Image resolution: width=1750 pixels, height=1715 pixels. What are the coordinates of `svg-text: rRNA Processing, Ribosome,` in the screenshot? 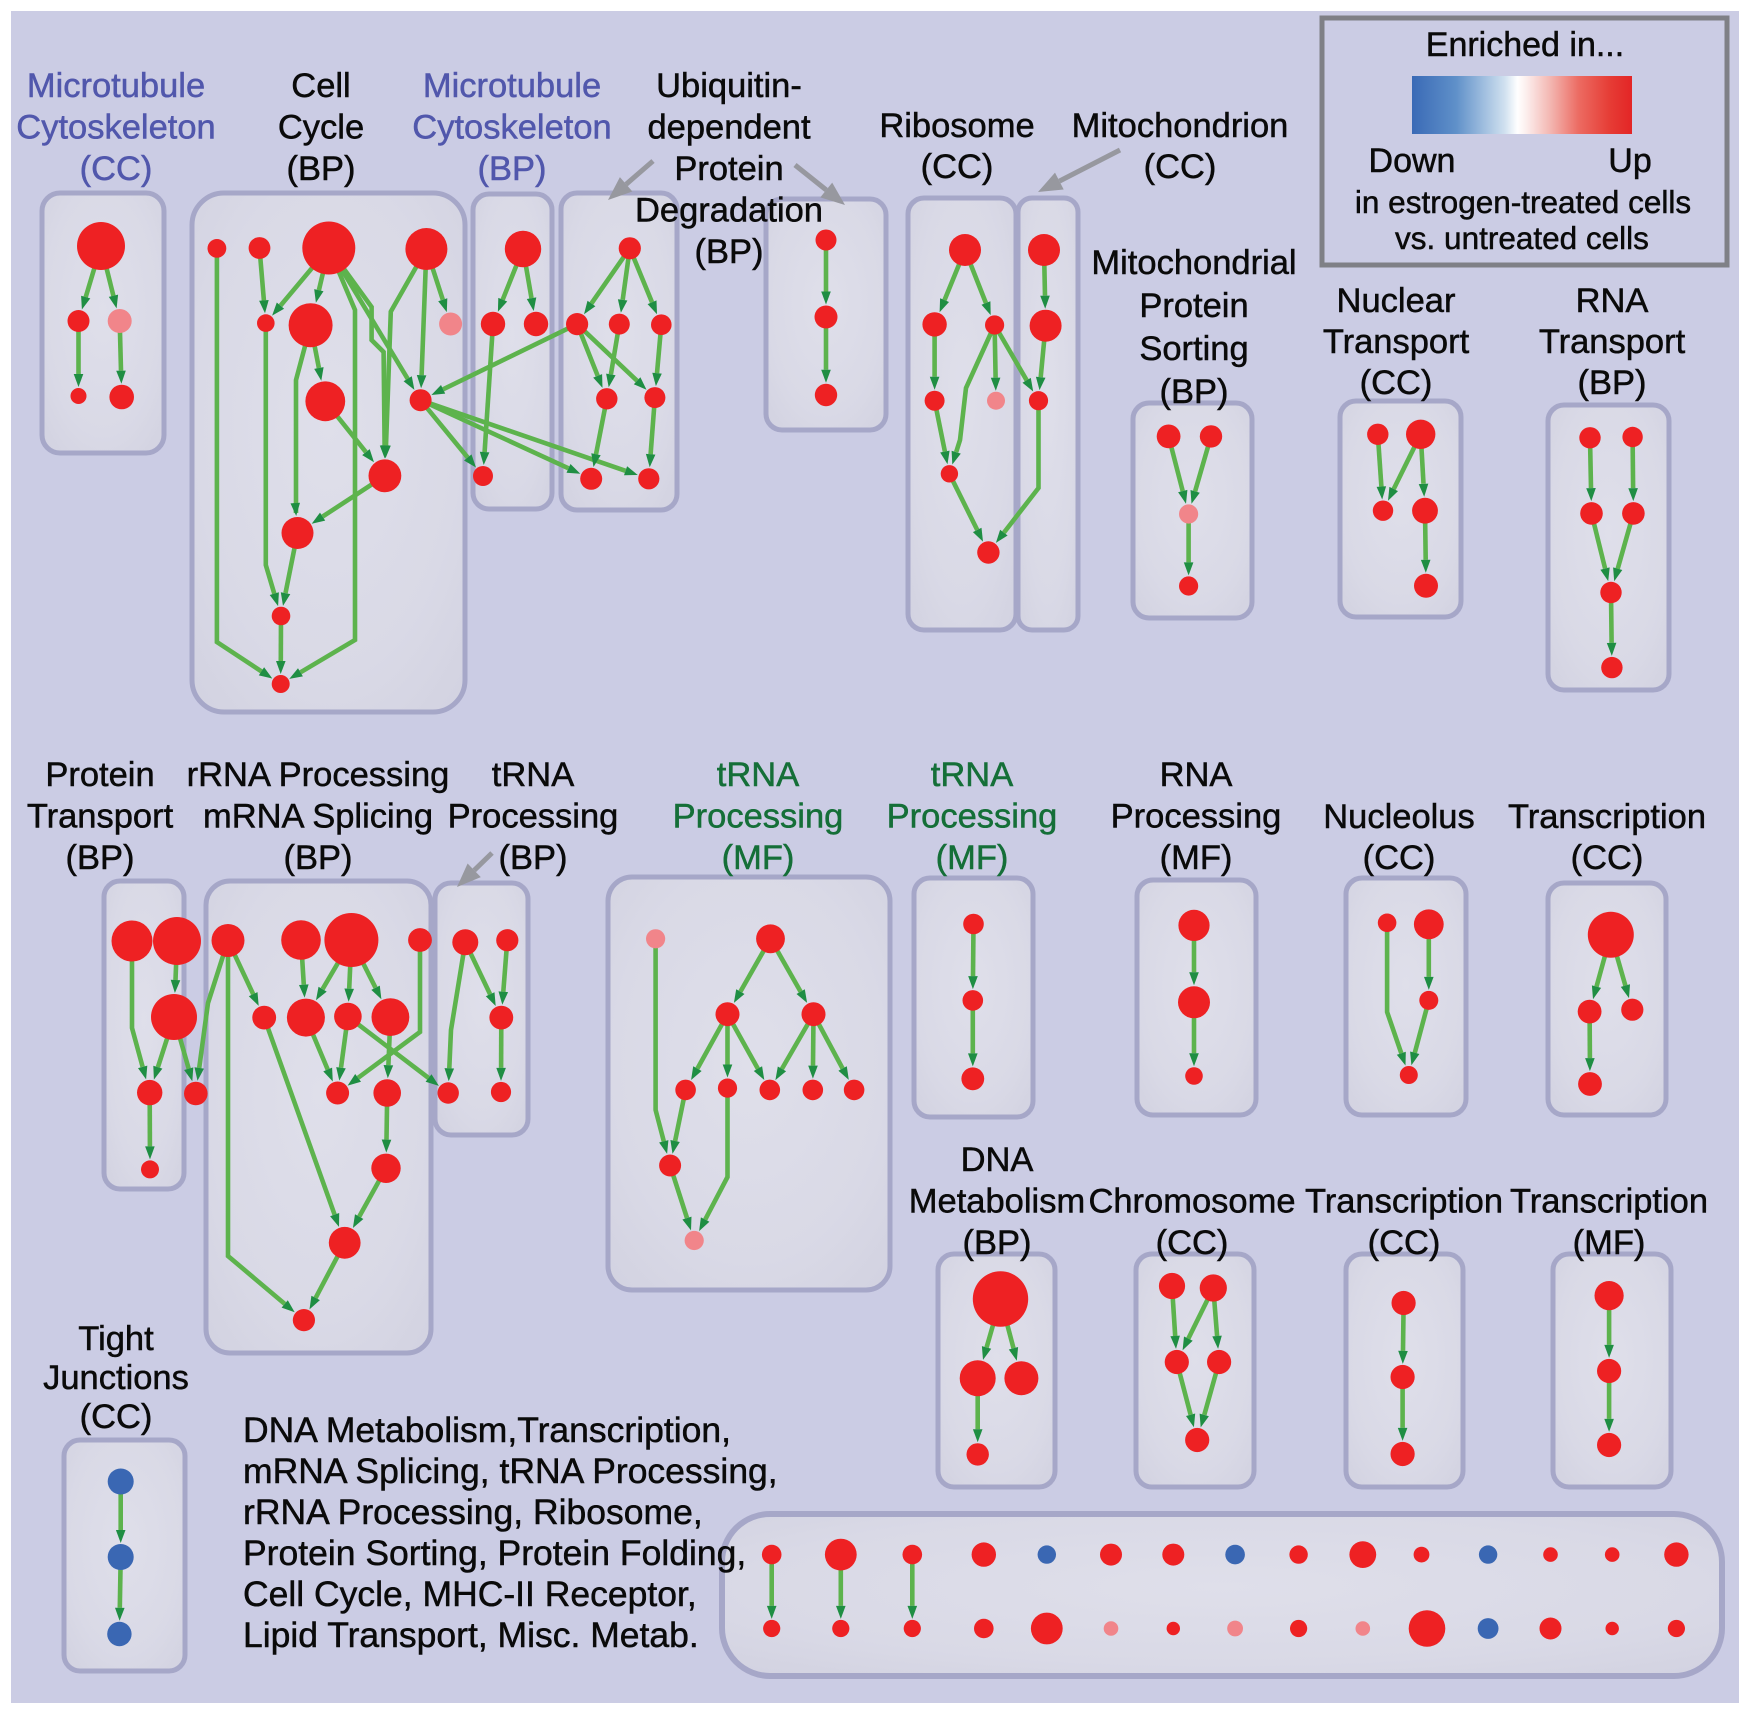 It's located at (473, 1512).